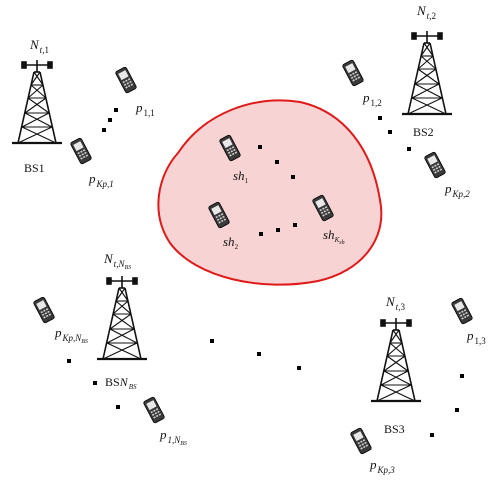  Describe the element at coordinates (71, 335) in the screenshot. I see `user-label-pkpnbs: pKp,NBS` at that location.